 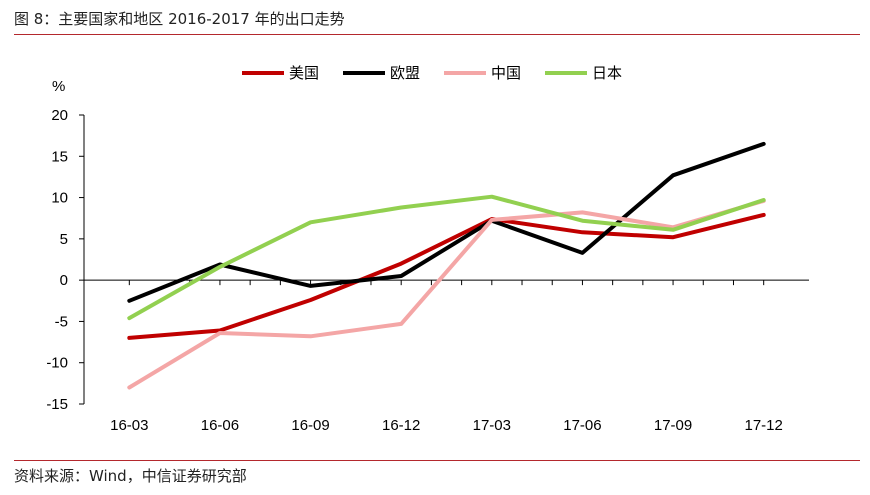 I want to click on y-tick-label: -10, so click(x=57, y=363).